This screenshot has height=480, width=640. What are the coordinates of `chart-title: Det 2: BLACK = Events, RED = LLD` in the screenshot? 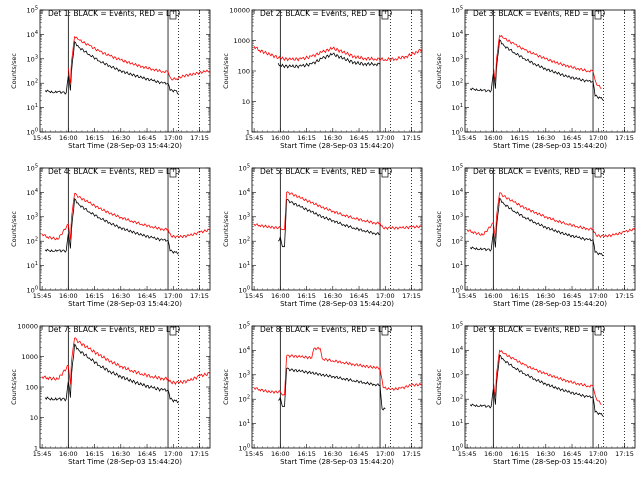 It's located at (326, 13).